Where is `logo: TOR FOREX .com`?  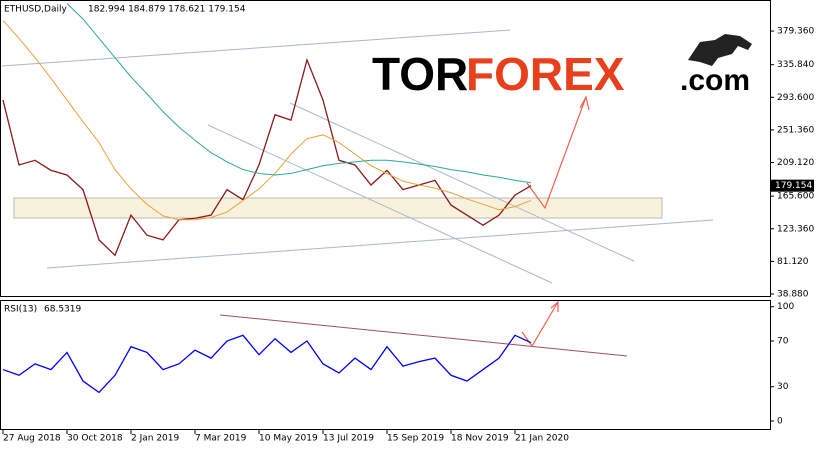
logo: TOR FOREX .com is located at coordinates (562, 67).